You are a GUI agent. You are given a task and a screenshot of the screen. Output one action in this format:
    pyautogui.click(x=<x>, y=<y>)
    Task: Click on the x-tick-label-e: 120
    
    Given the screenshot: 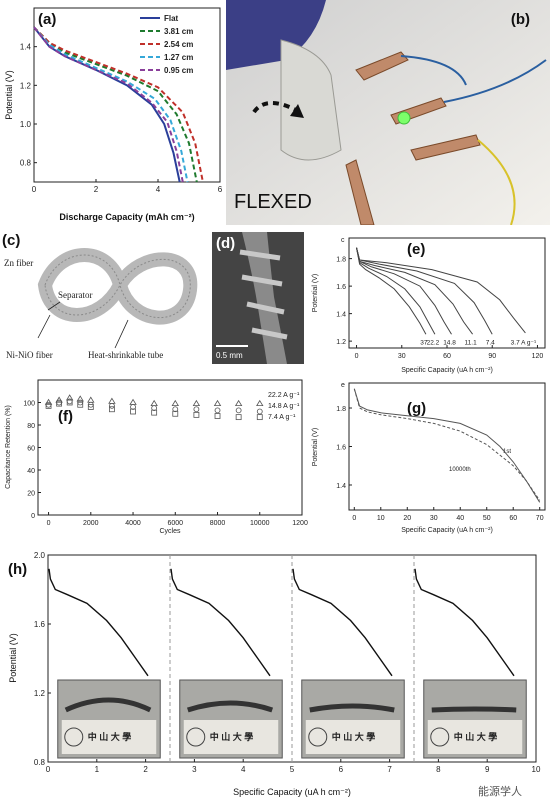 What is the action you would take?
    pyautogui.click(x=538, y=356)
    